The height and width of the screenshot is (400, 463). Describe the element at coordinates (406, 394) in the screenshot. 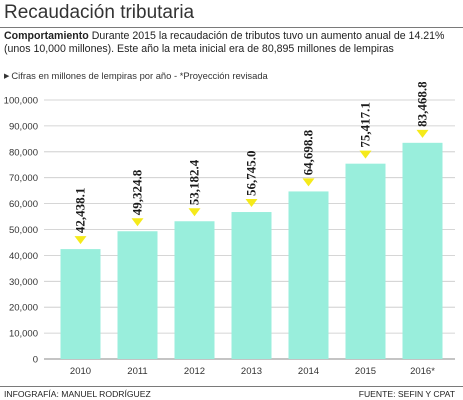

I see `source: FUENTE: SEFIN Y CPAT` at that location.